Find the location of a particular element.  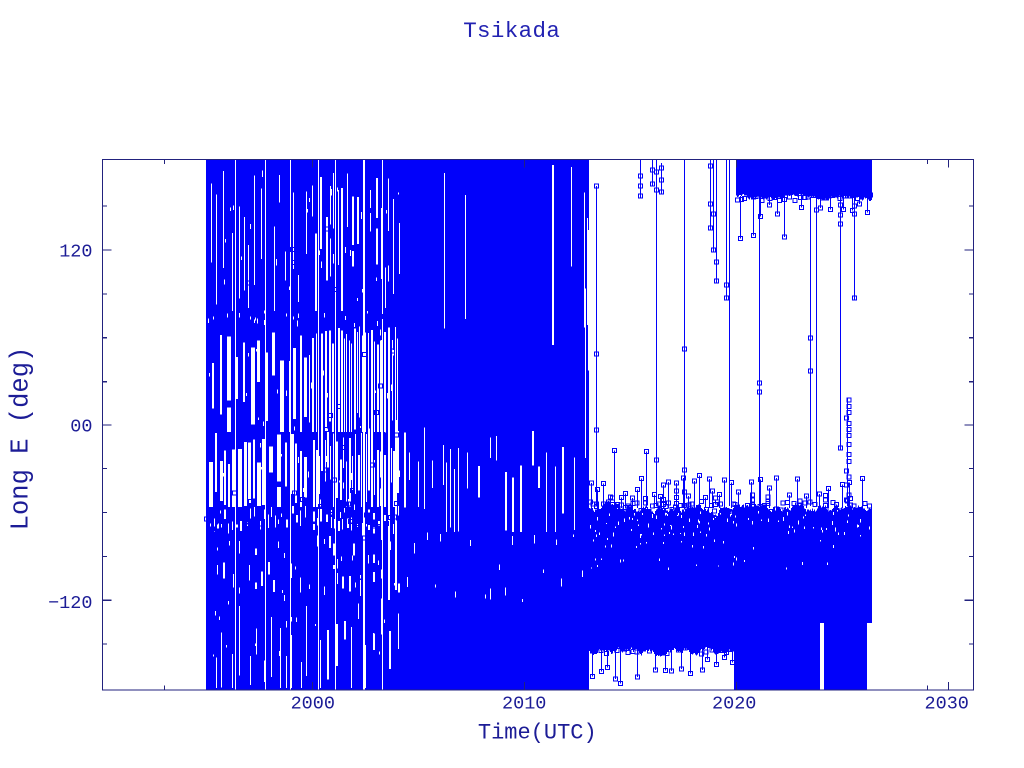

svg-text: Long E (deg) is located at coordinates (21, 439).